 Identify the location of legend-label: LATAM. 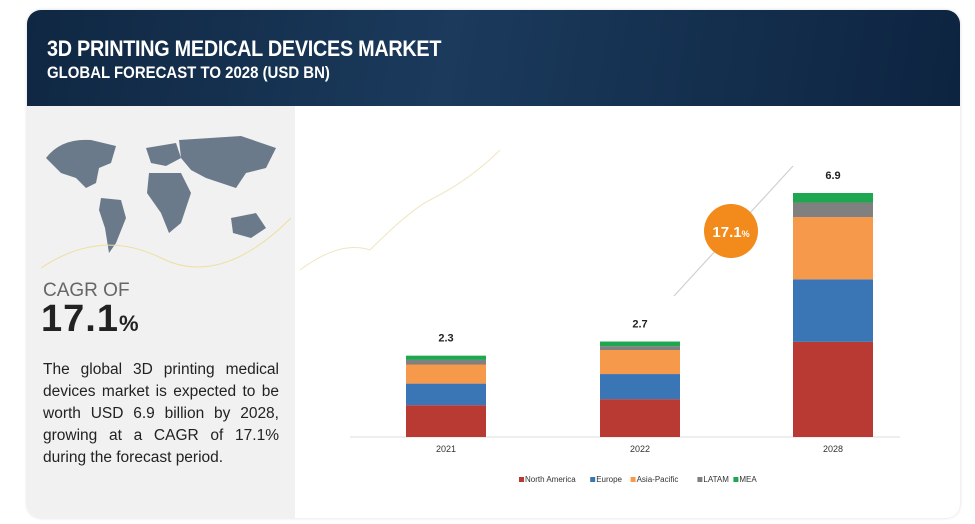
(716, 479).